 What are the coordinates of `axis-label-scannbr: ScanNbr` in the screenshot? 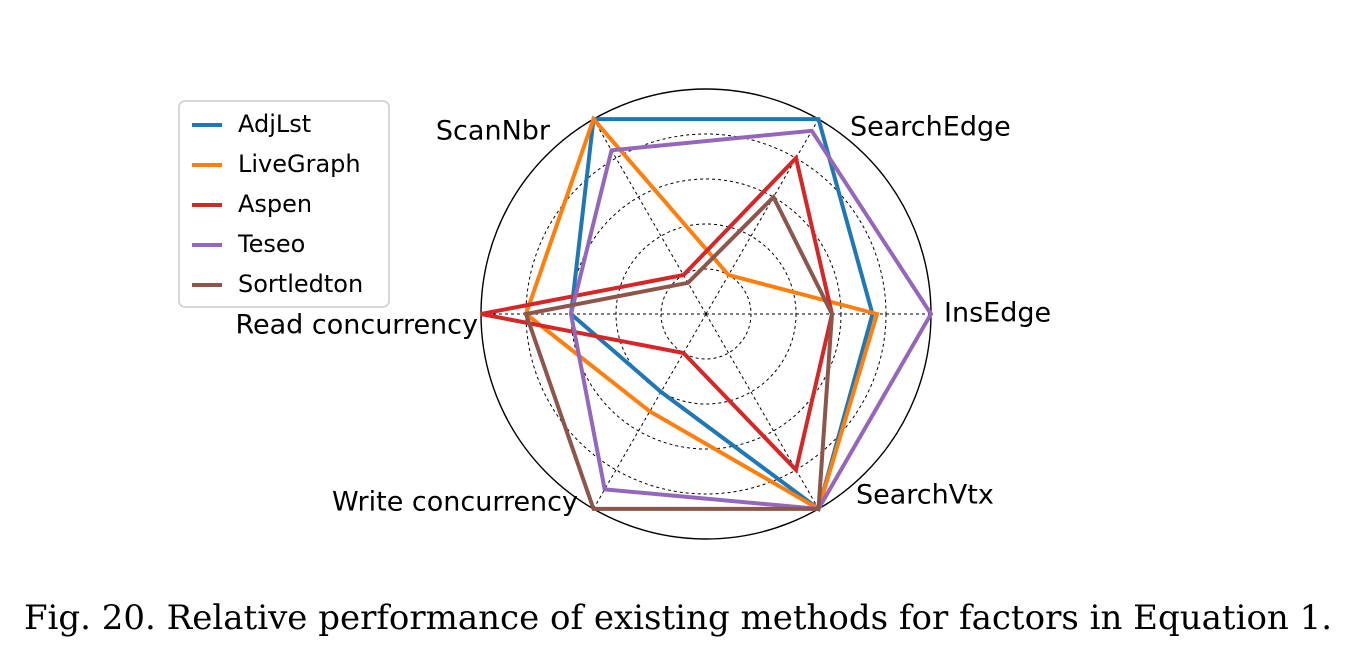 It's located at (493, 131).